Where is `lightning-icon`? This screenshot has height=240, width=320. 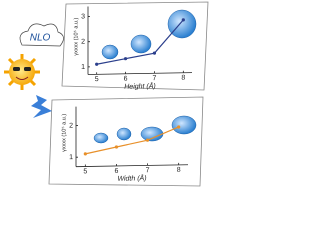
lightning-icon is located at coordinates (41, 106).